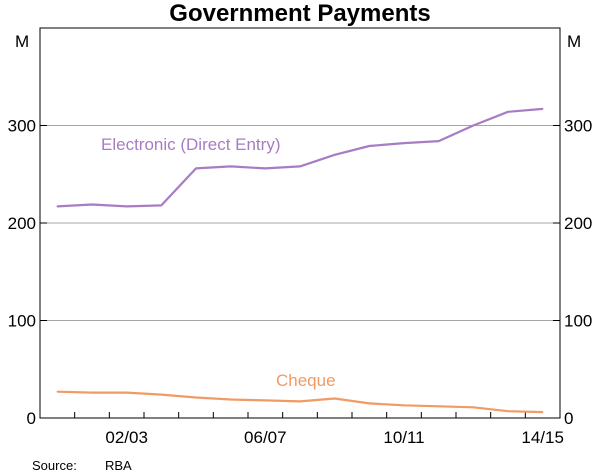  Describe the element at coordinates (265, 437) in the screenshot. I see `x-tick-label: 06/07` at that location.